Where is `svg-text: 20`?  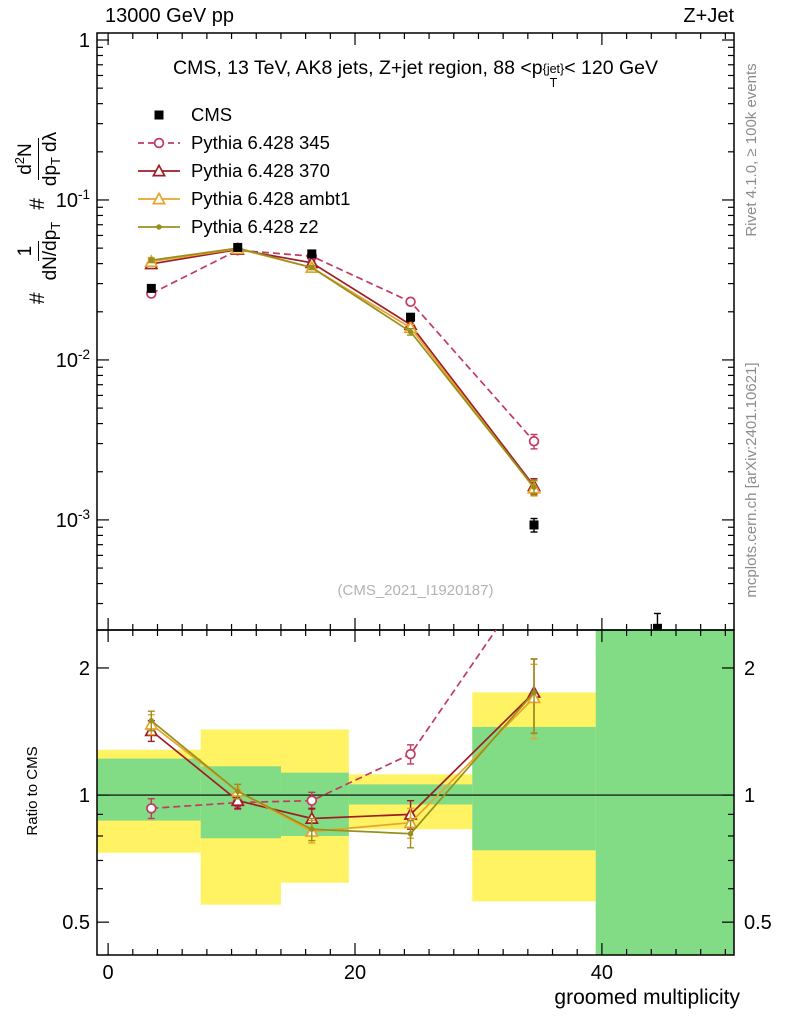
svg-text: 20 is located at coordinates (355, 973).